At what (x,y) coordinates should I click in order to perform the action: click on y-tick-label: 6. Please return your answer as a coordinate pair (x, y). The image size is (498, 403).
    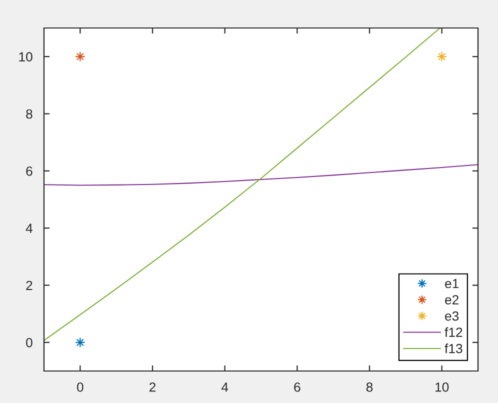
    Looking at the image, I should click on (29, 171).